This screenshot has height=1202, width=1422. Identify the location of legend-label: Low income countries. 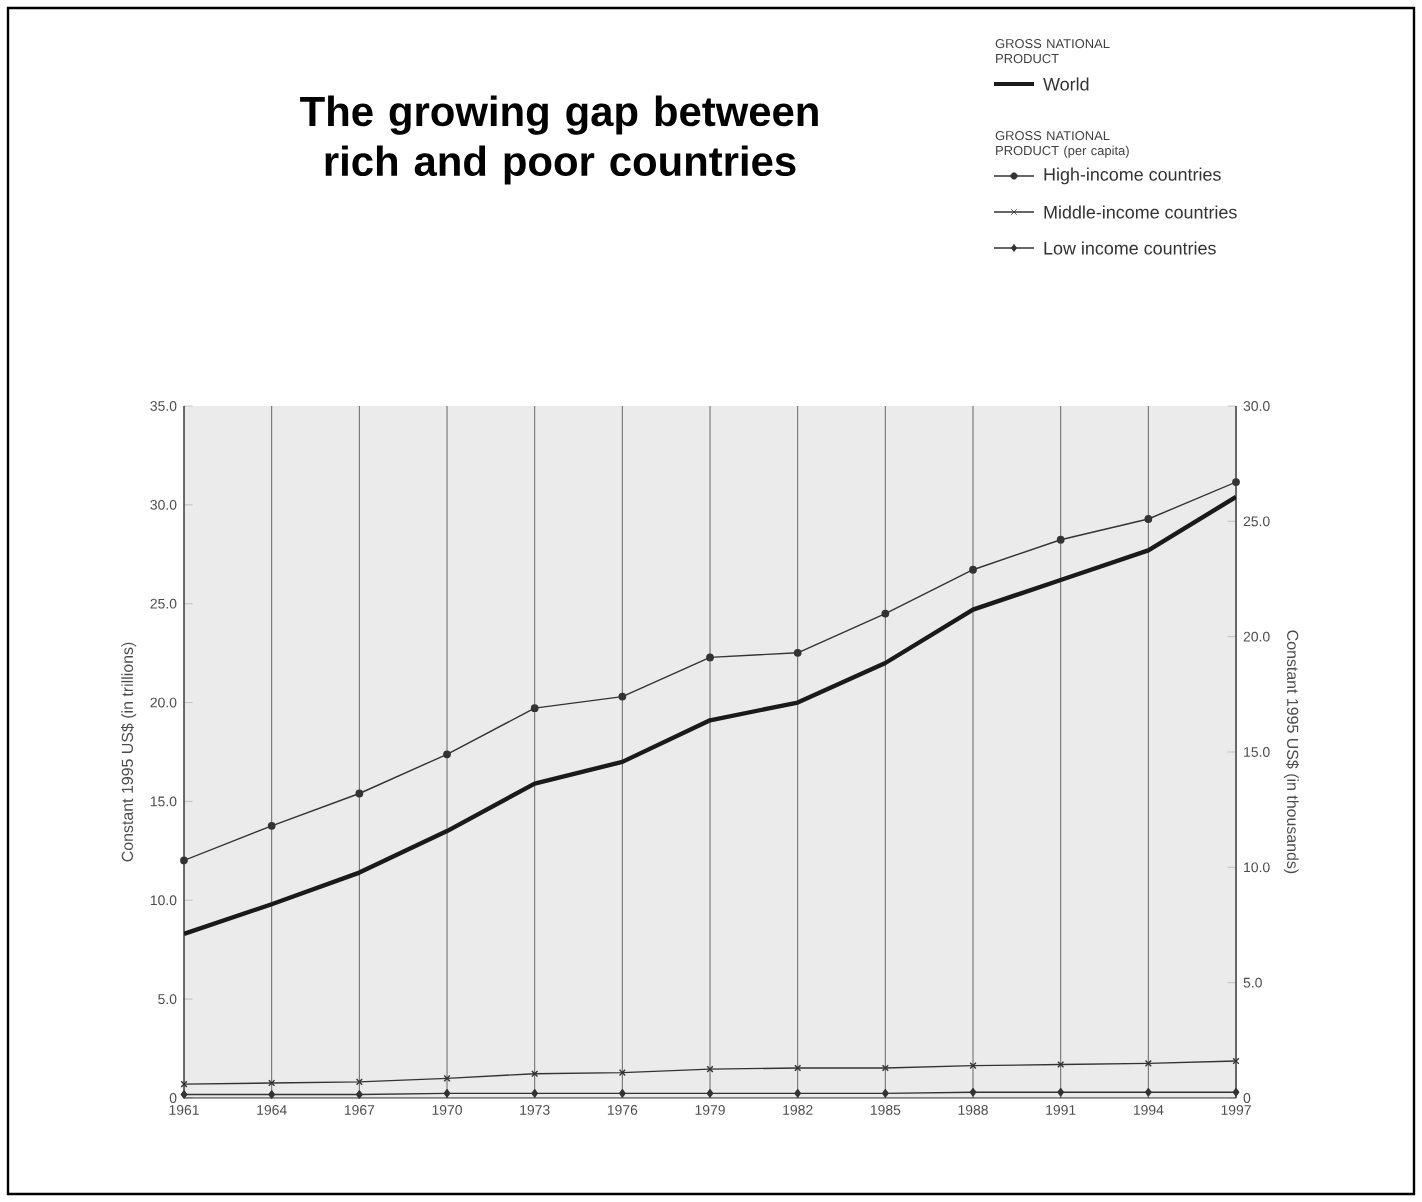
(1130, 248).